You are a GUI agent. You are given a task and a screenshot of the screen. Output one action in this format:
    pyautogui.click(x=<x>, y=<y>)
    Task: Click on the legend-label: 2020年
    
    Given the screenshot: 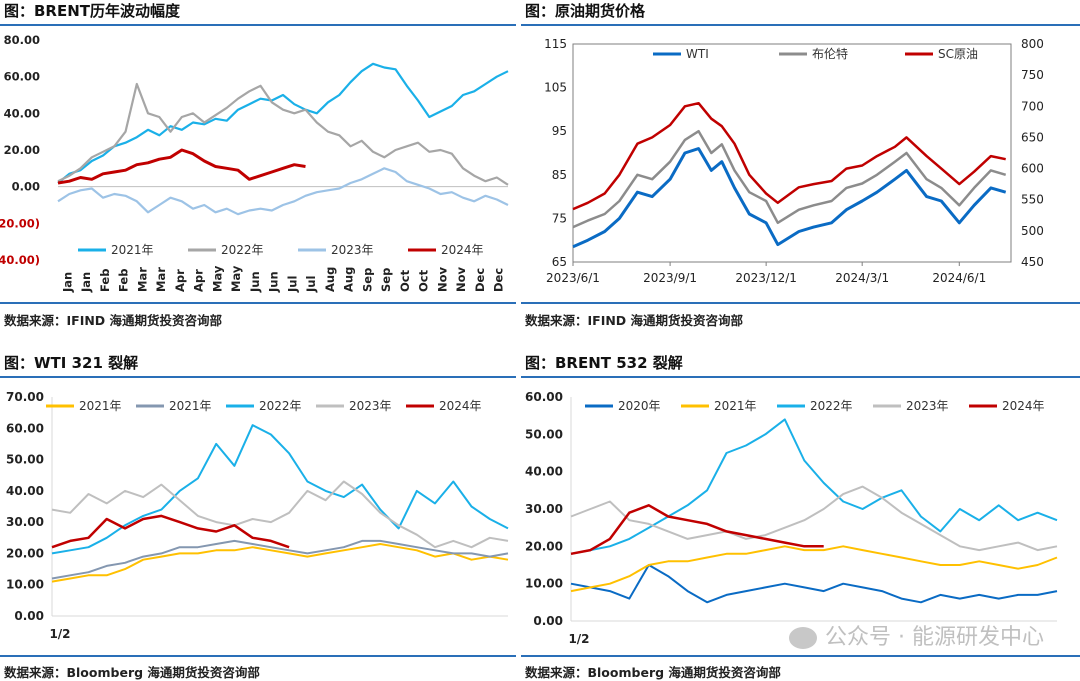 What is the action you would take?
    pyautogui.click(x=639, y=406)
    